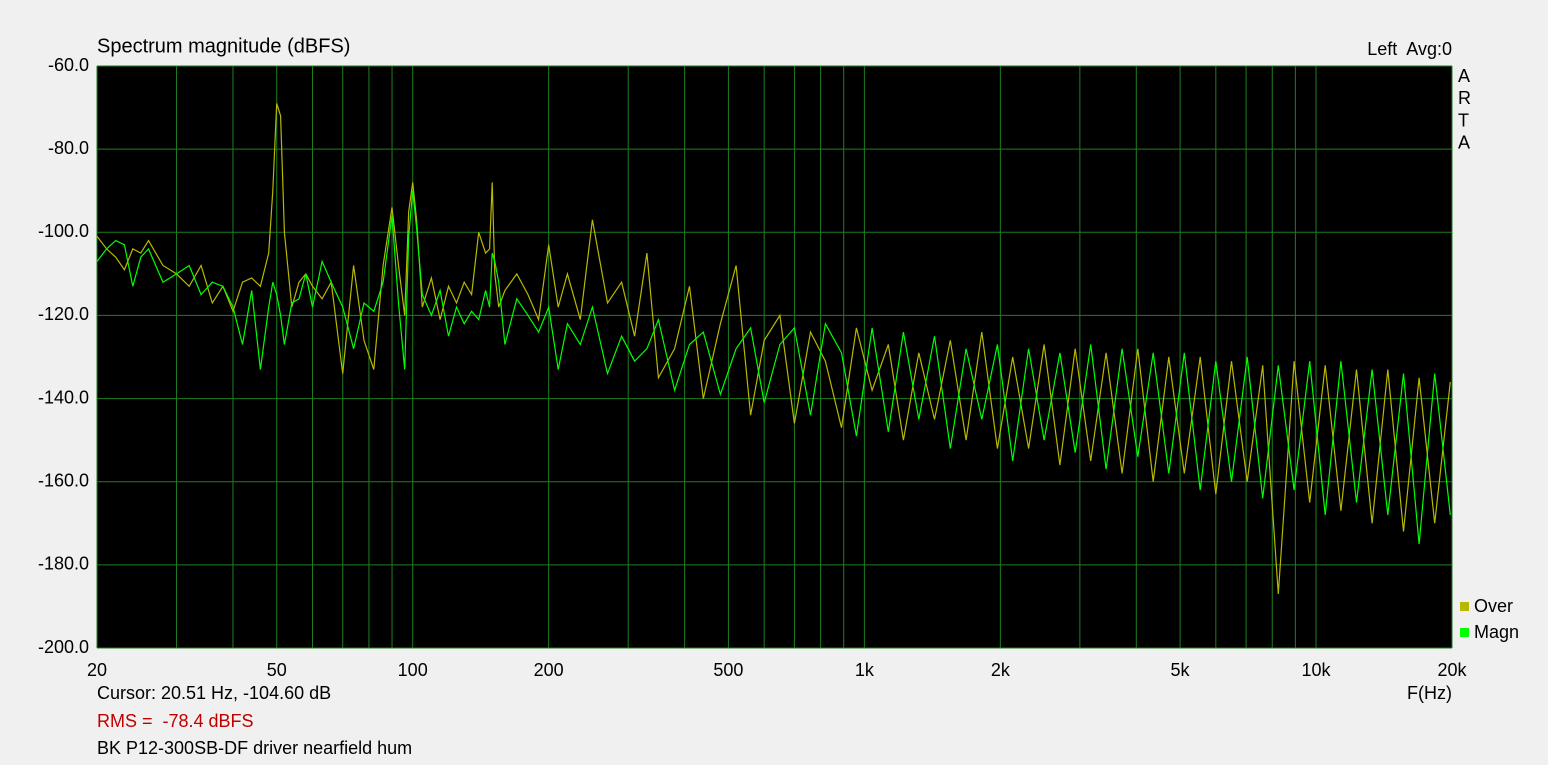  What do you see at coordinates (1496, 632) in the screenshot?
I see `legend-label: Magn` at bounding box center [1496, 632].